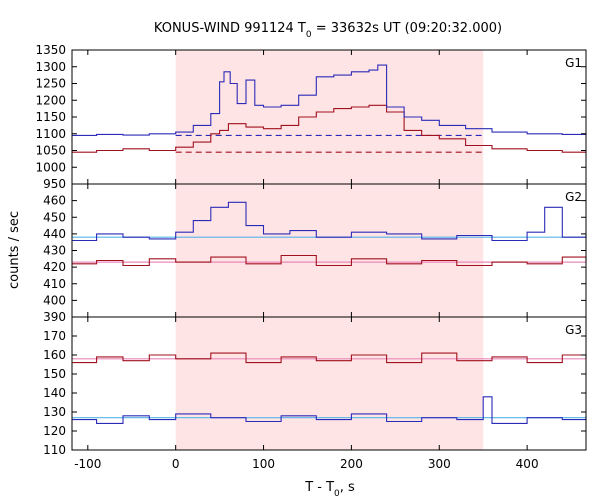 This screenshot has width=600, height=500. Describe the element at coordinates (54, 284) in the screenshot. I see `y-tick-label: 410` at that location.